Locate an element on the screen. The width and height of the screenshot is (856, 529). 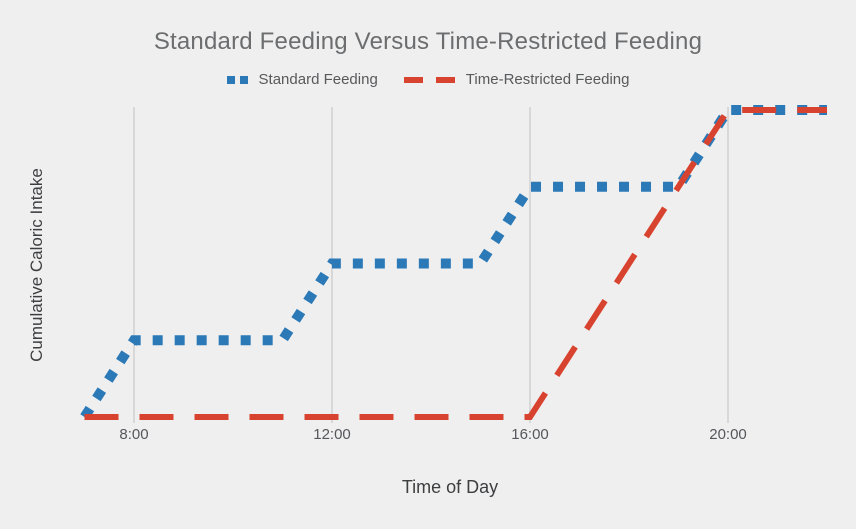
legend-label-standard-feeding: Standard Feeding is located at coordinates (318, 79).